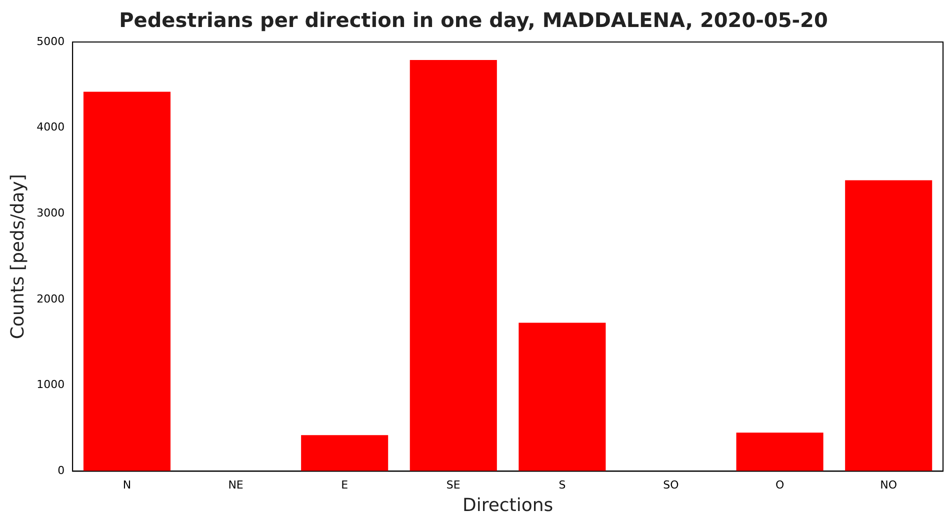 The image size is (944, 521). Describe the element at coordinates (236, 485) in the screenshot. I see `x-tick-label: NE` at that location.